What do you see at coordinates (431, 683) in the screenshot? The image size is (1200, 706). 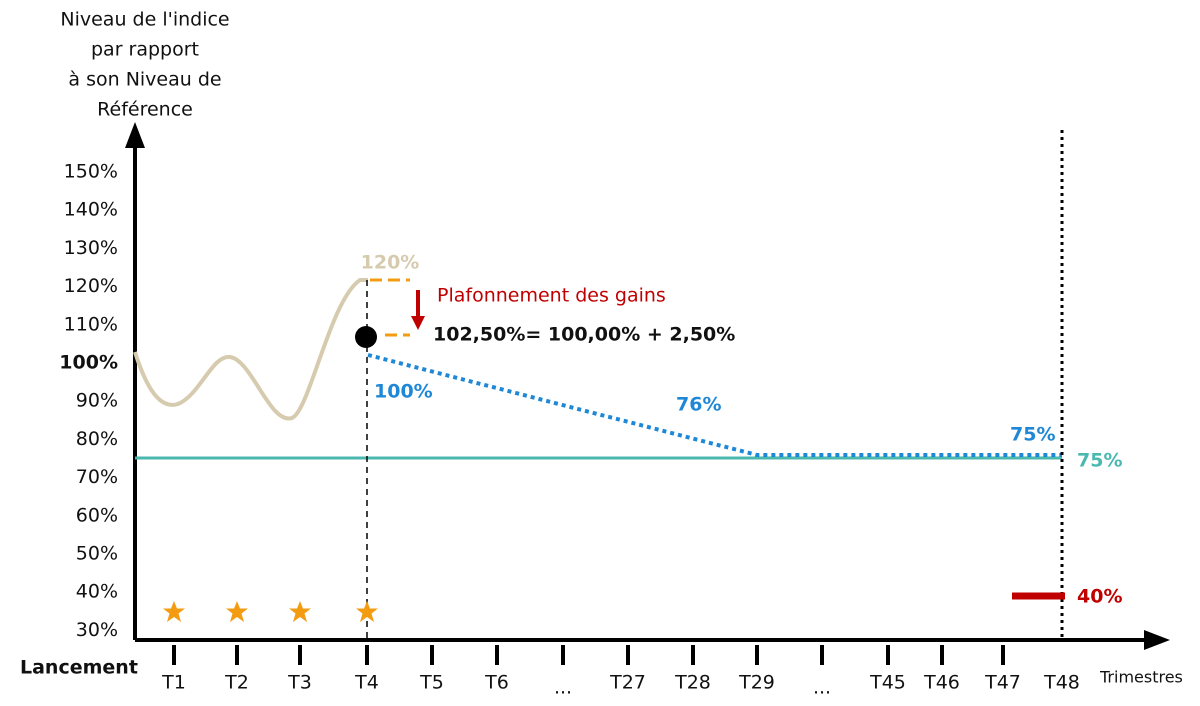 I see `x-tick-label: T5` at bounding box center [431, 683].